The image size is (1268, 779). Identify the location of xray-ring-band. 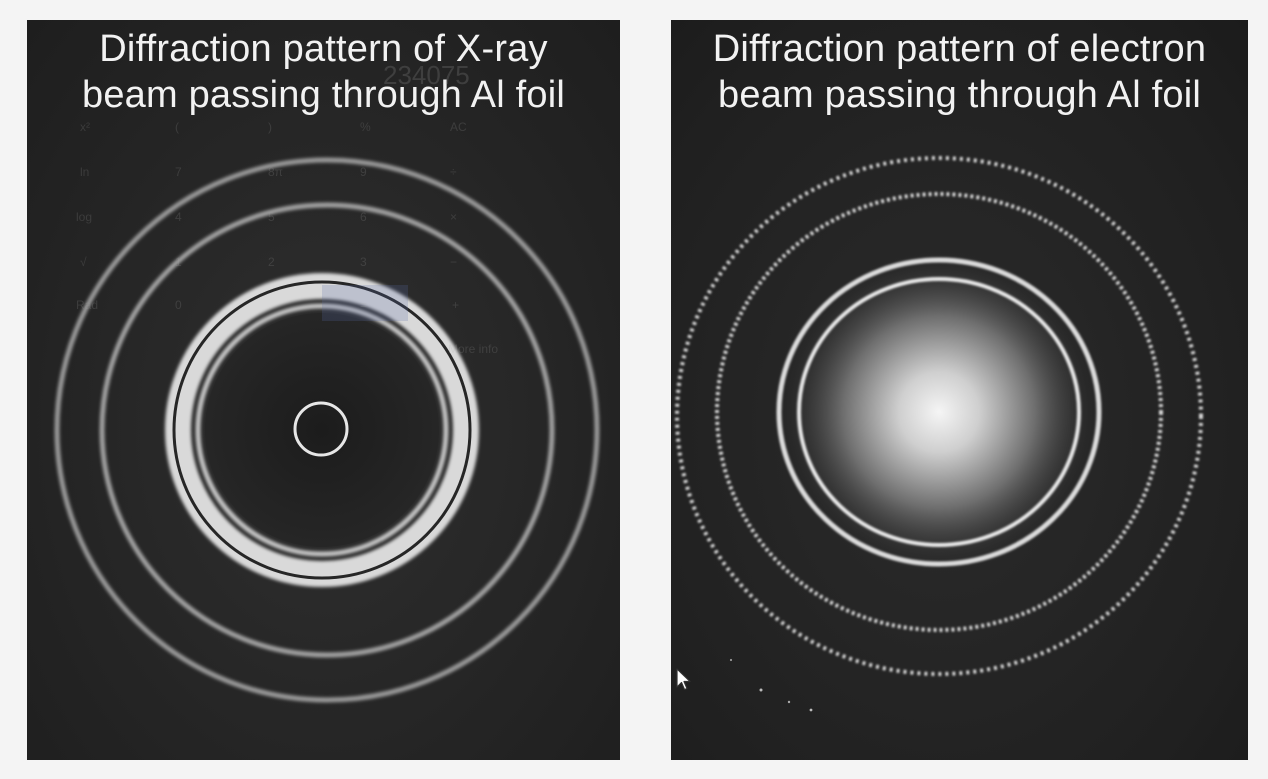
(322, 430).